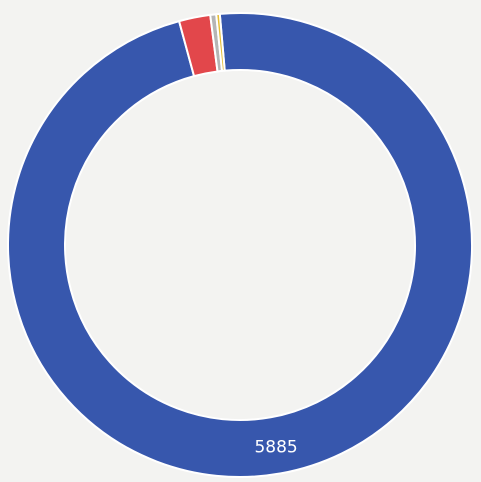  I want to click on donut-segment, so click(220, 42).